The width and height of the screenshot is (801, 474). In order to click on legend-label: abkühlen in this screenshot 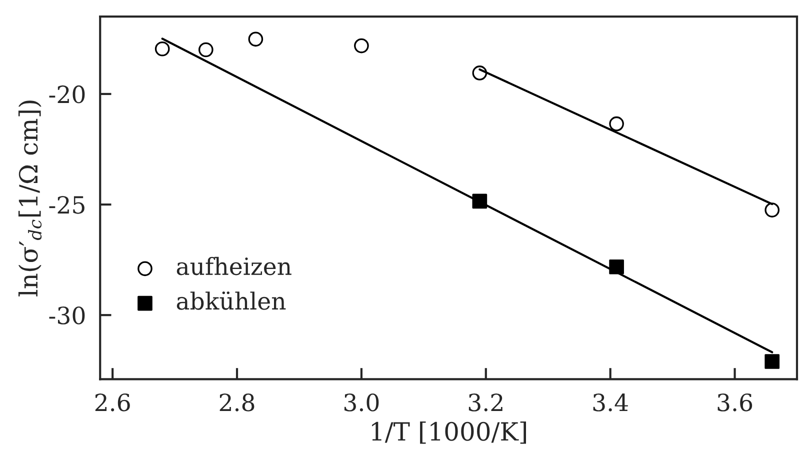, I will do `click(231, 300)`.